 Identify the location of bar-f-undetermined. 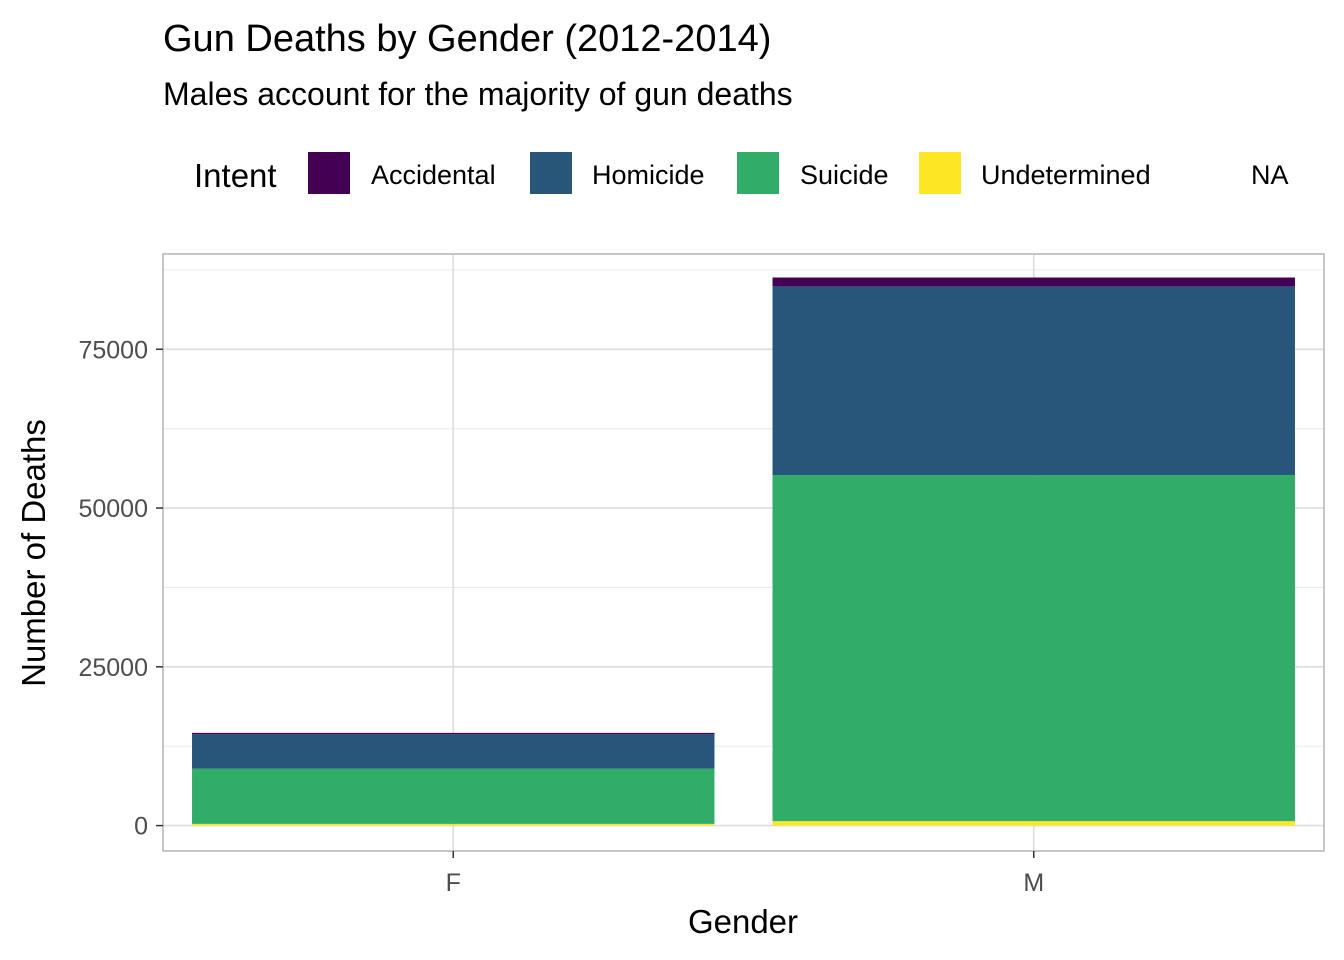
(453, 824).